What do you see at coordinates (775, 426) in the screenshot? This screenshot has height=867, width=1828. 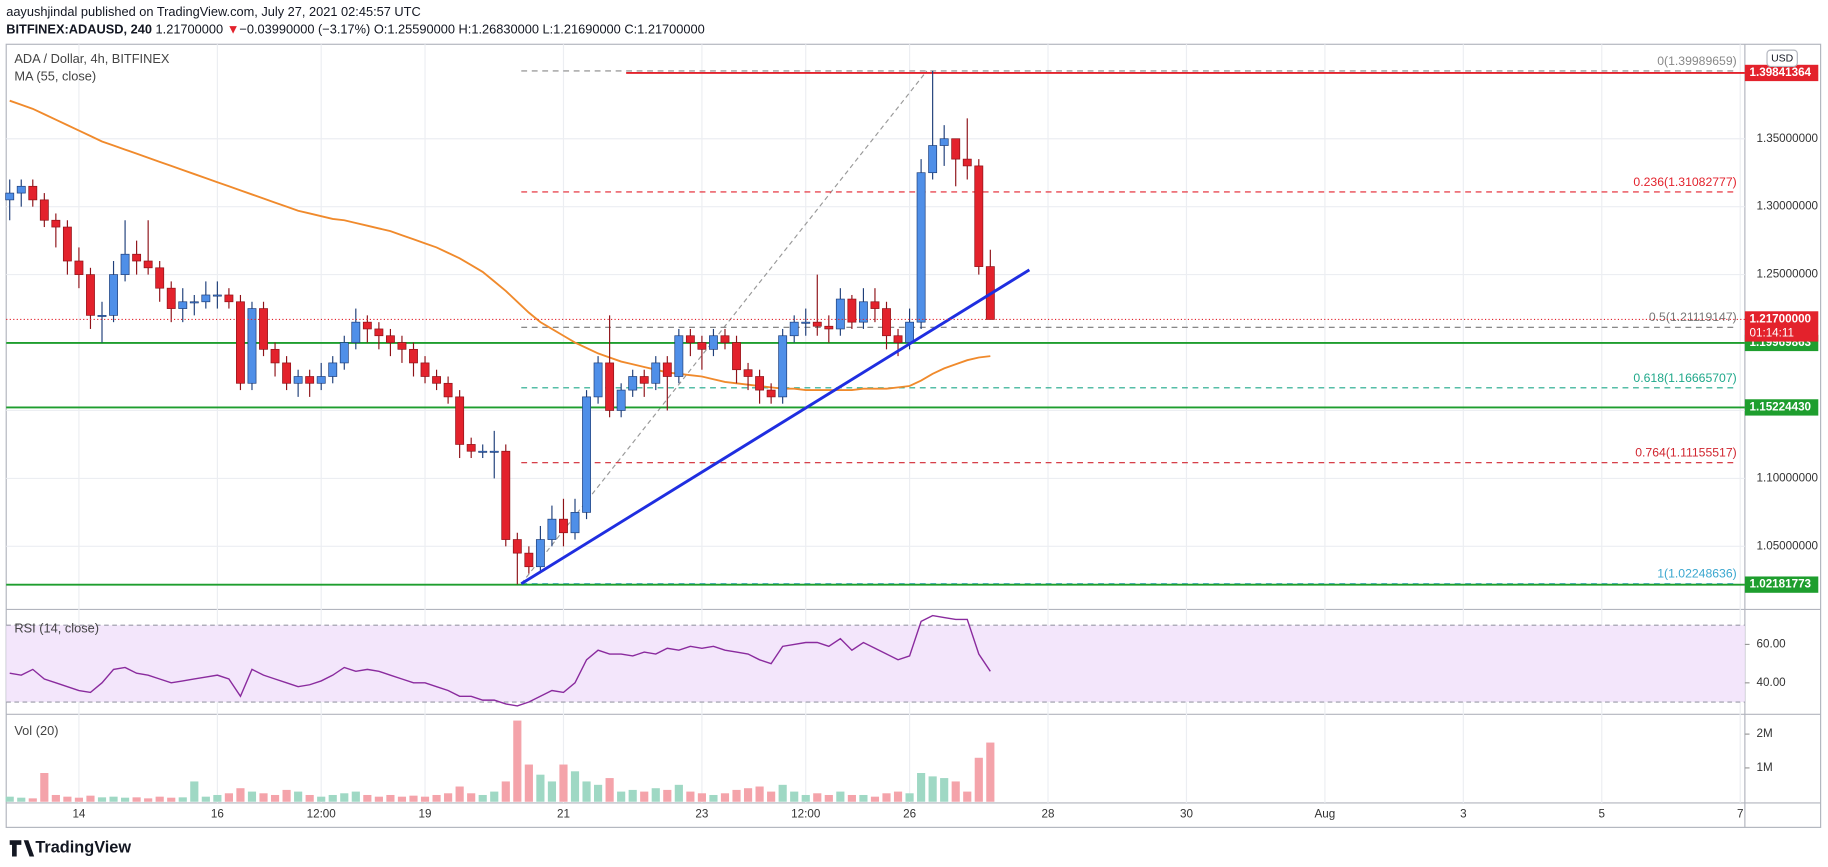 I see `trendline` at bounding box center [775, 426].